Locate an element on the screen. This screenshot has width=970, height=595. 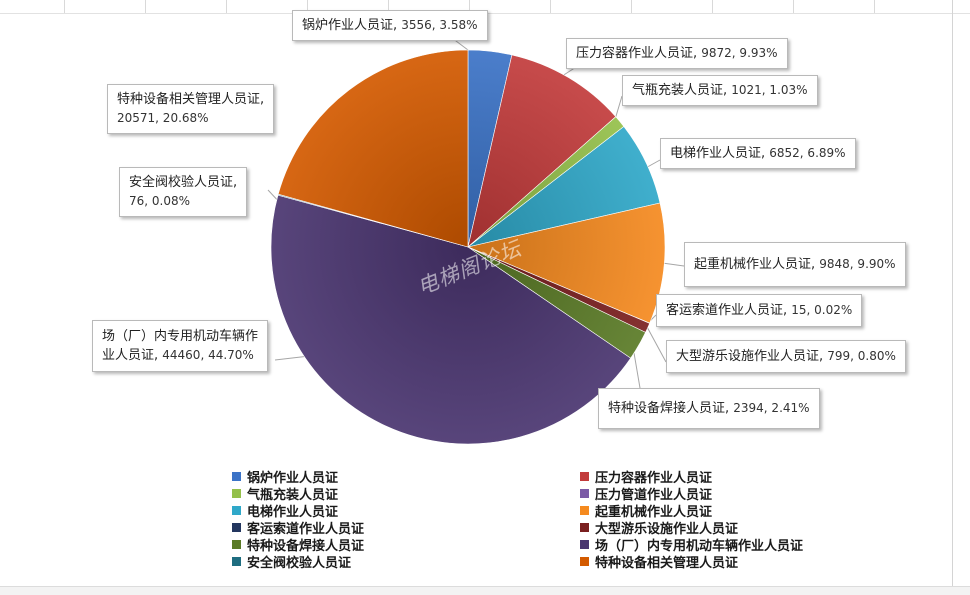
legend-label: 客运索道作业人员证 is located at coordinates (306, 529).